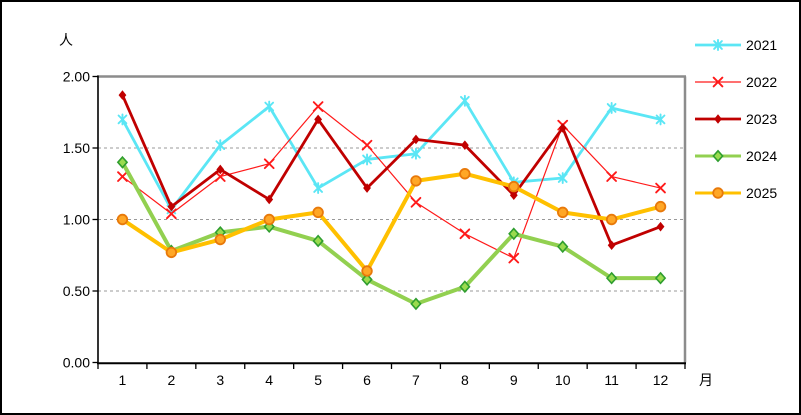  I want to click on series-2022-point-8-stroke, so click(465, 234).